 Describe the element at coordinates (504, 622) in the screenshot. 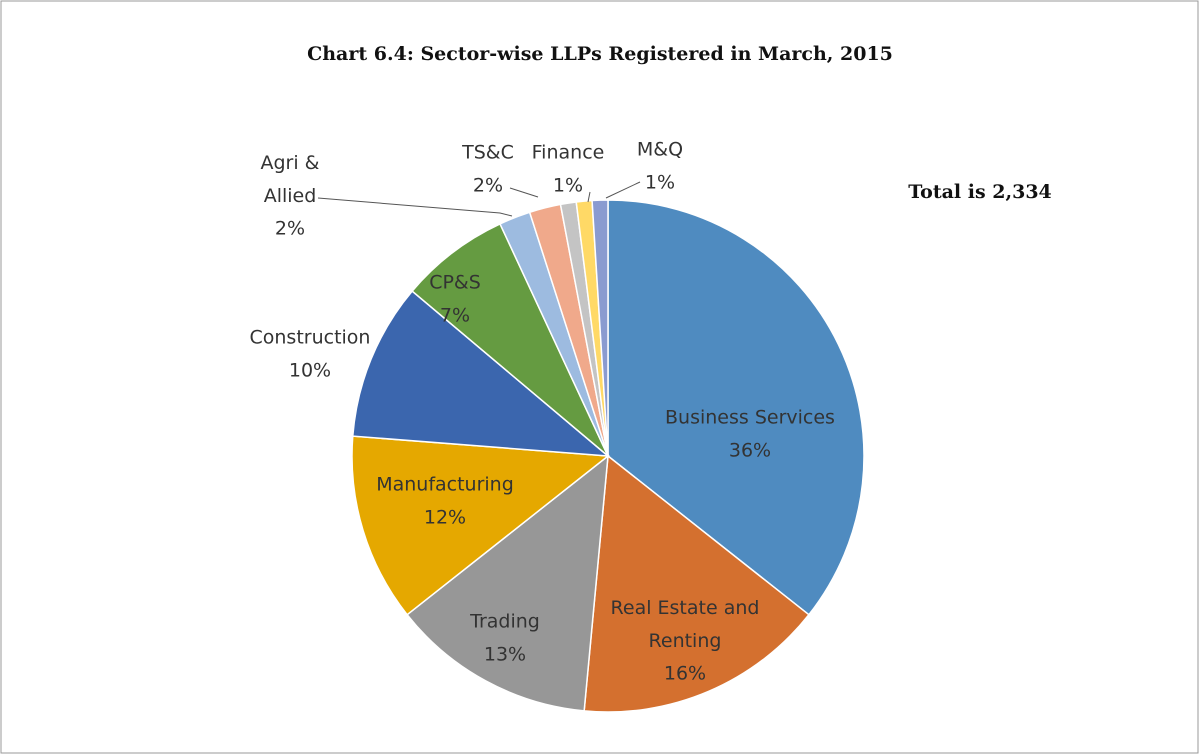

I see `slice-label: Trading` at that location.